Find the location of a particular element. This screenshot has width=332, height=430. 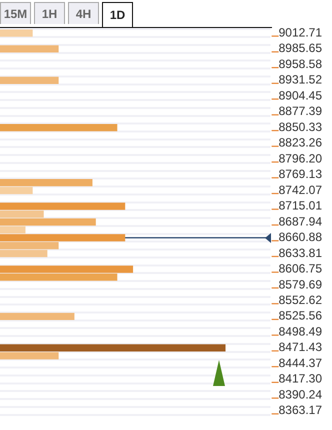

y-tick-label: 8444.37 is located at coordinates (300, 363).